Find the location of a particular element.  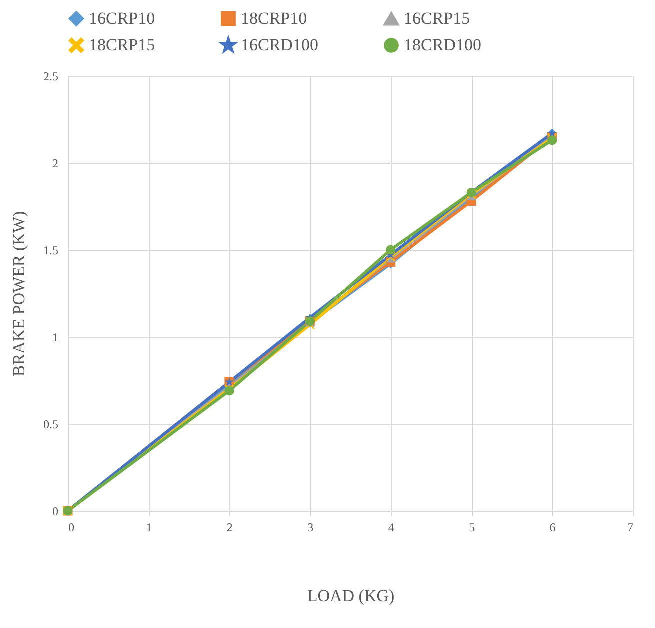

x-tick-label: 0 is located at coordinates (71, 527).